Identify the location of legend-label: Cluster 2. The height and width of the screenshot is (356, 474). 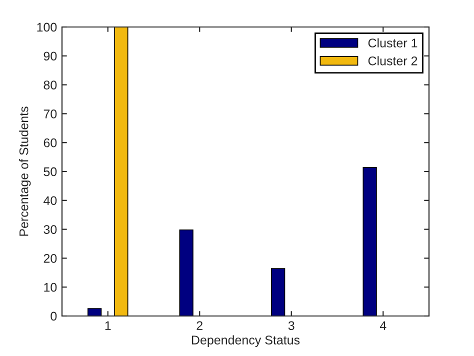
(393, 61).